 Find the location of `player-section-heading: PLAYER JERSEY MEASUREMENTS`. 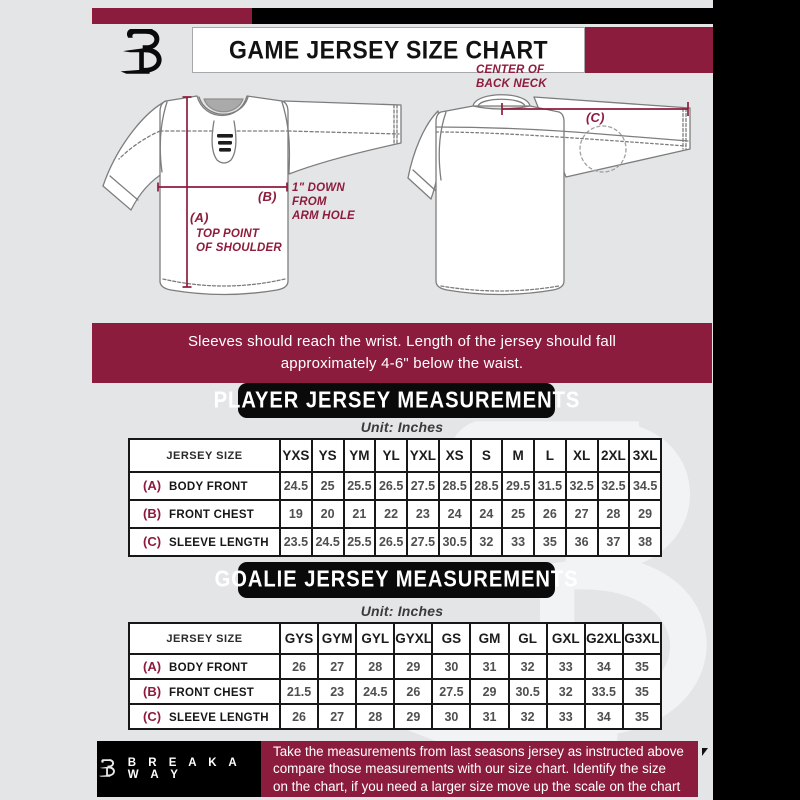

player-section-heading: PLAYER JERSEY MEASUREMENTS is located at coordinates (396, 400).